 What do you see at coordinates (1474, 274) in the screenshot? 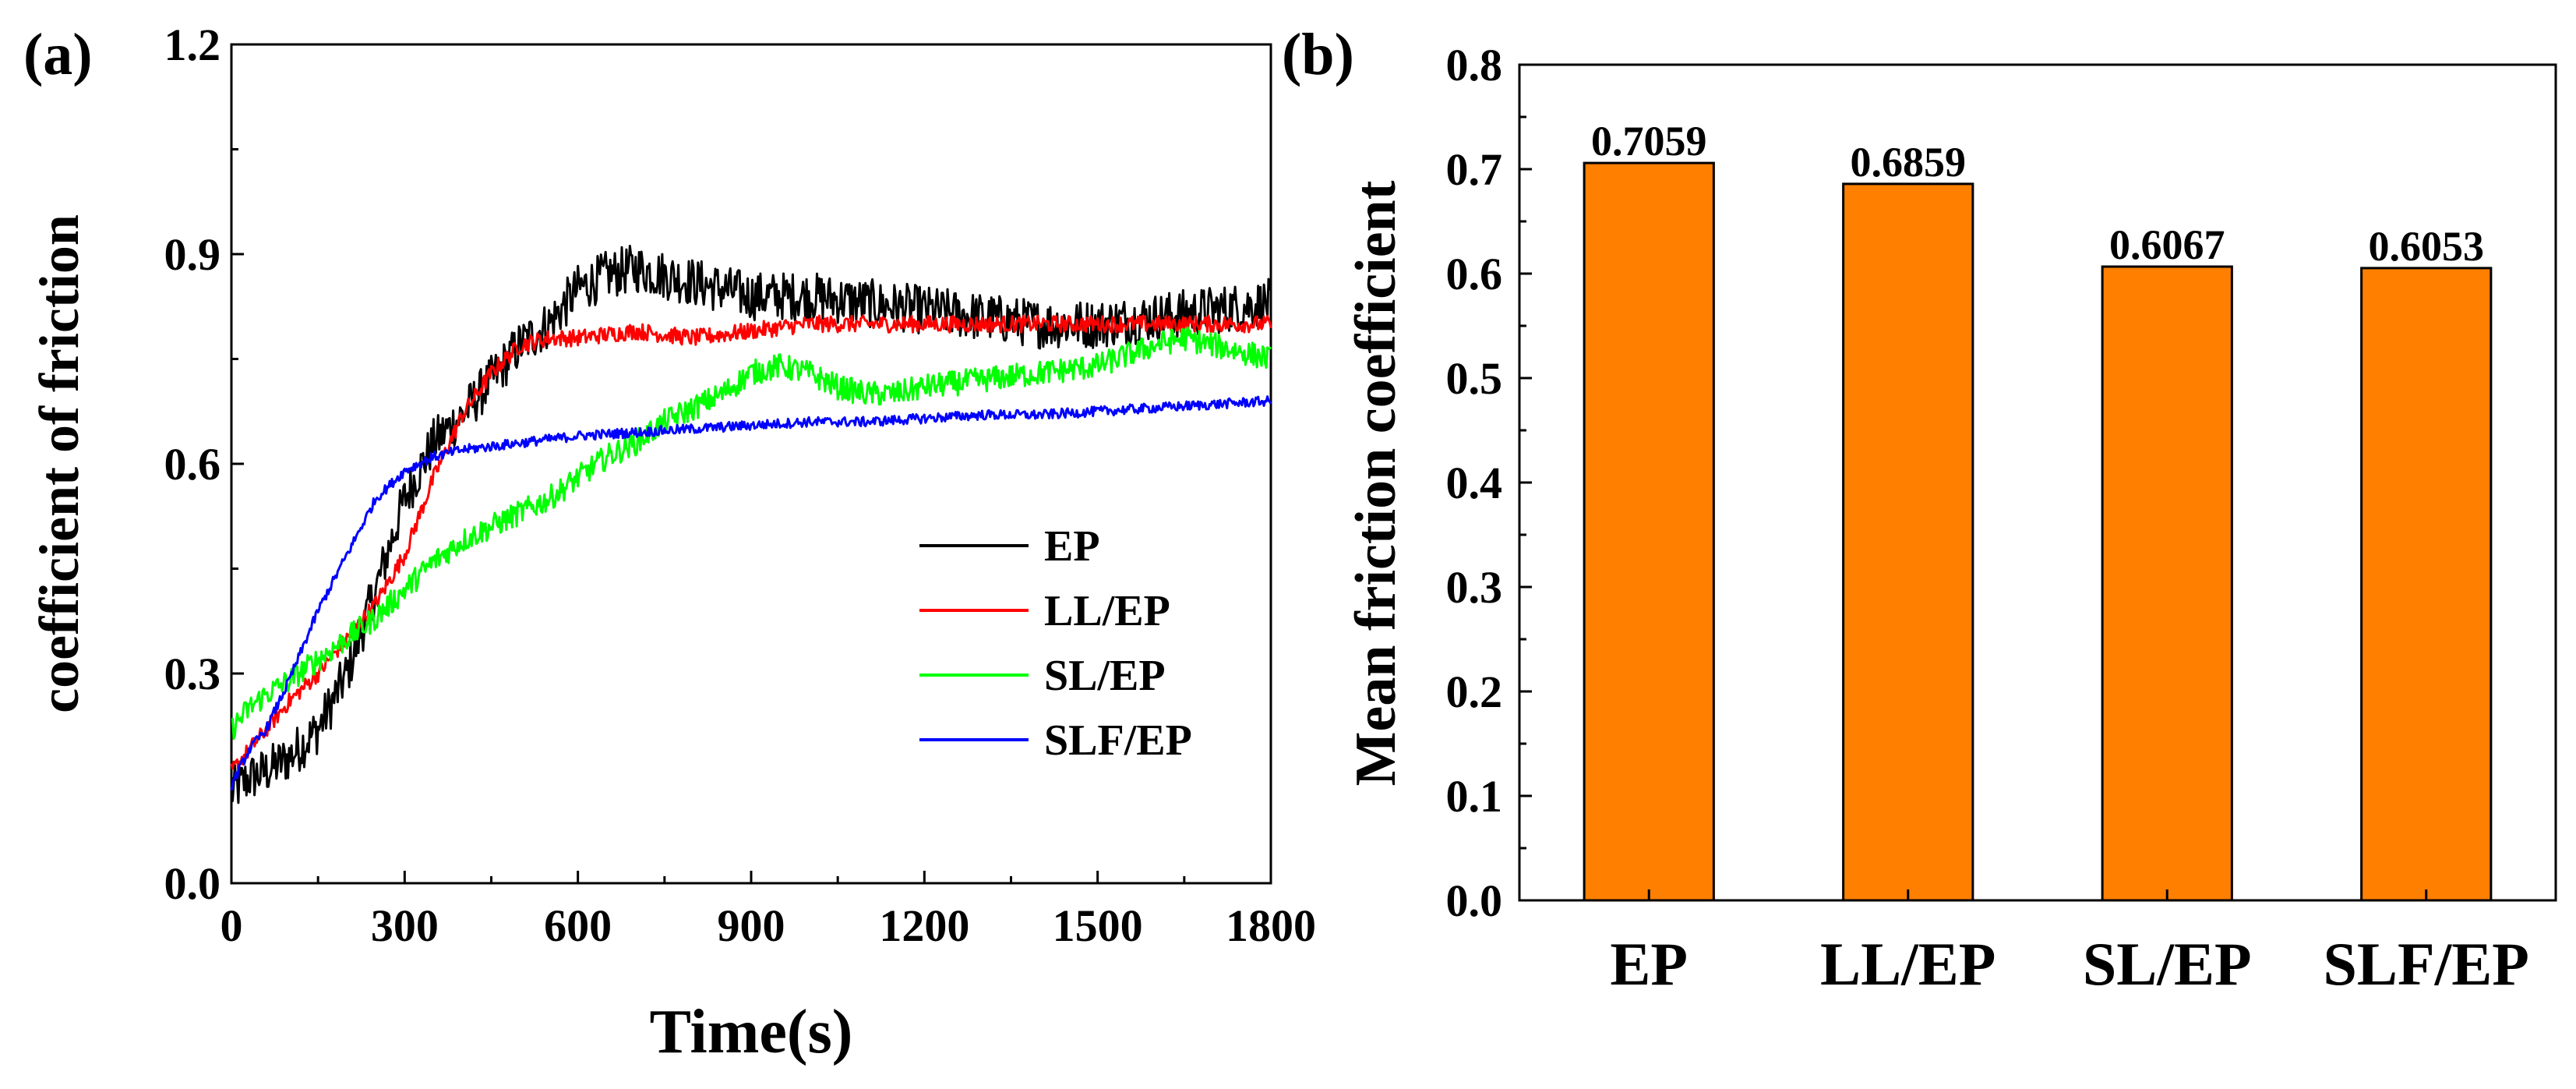
I see `b-y-tick-label: 0.6` at bounding box center [1474, 274].